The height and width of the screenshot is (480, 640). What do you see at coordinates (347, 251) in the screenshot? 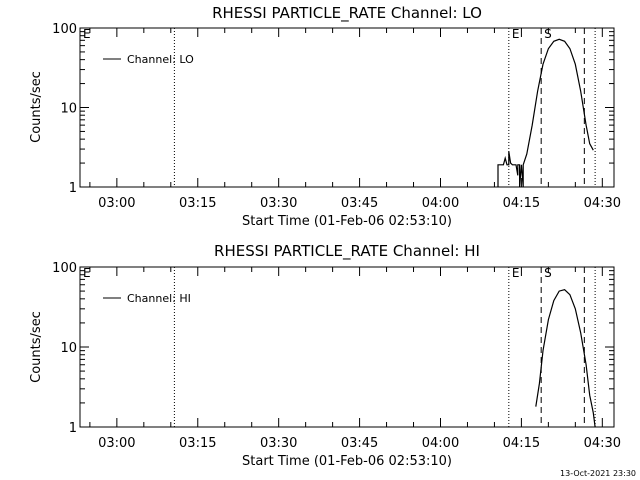
I see `chart-title: RHESSI PARTICLE_RATE Channel: HI` at bounding box center [347, 251].